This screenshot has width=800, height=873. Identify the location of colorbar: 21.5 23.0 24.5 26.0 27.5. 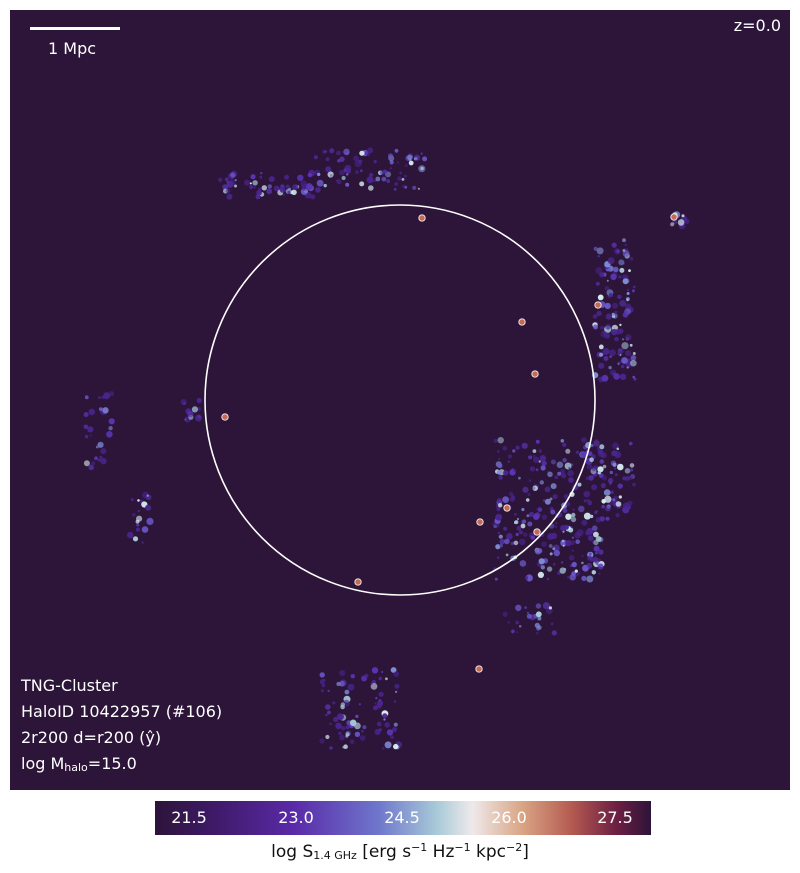
(403, 818).